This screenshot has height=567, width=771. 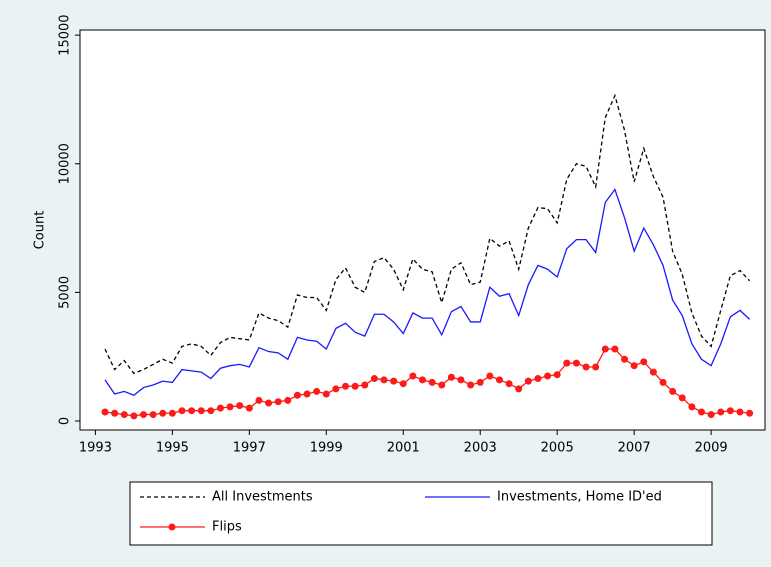 I want to click on legend-label: All Investments, so click(x=262, y=497).